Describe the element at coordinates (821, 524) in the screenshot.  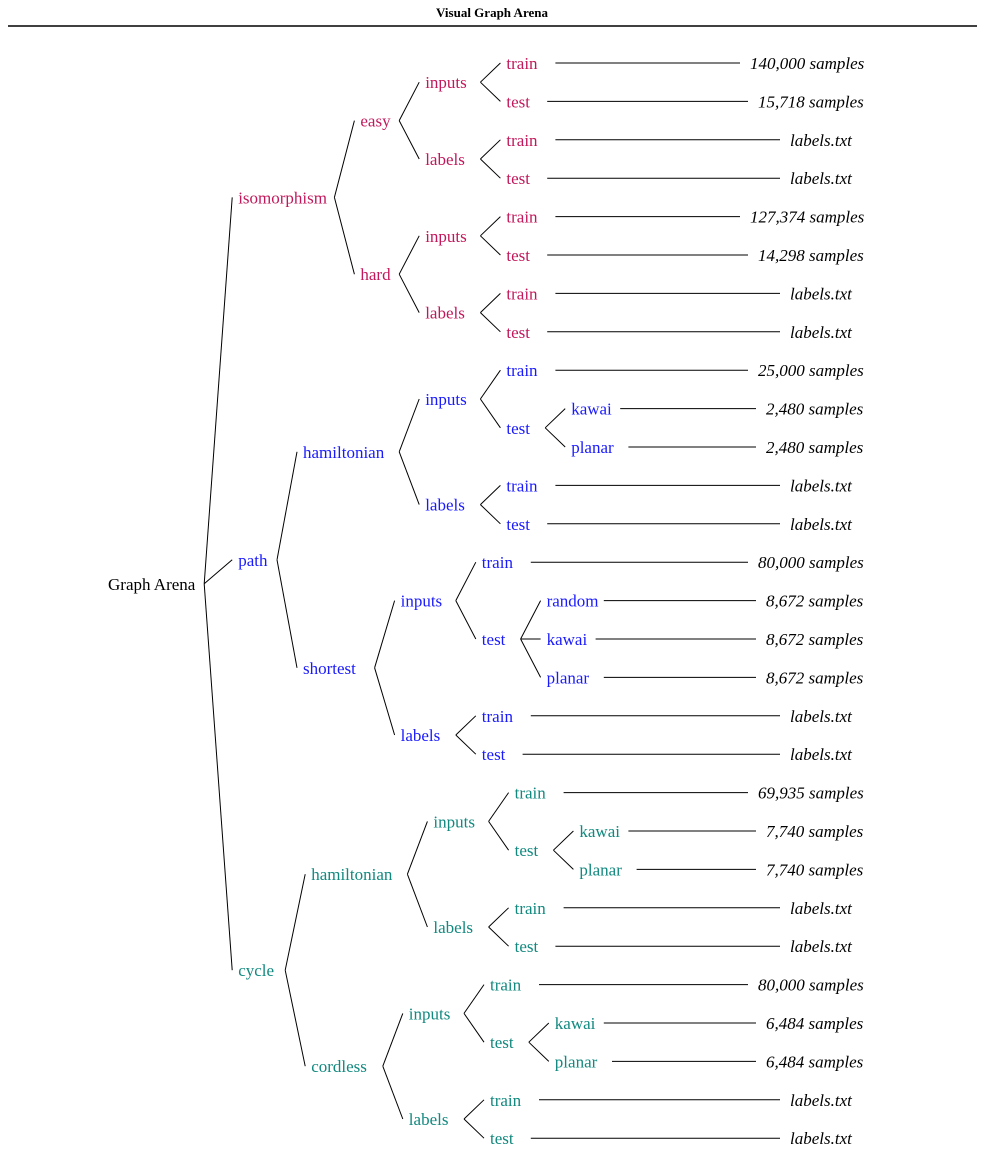
I see `leaf-value-root-path1-hamiltonian0-labels1-test1: labels.txt` at that location.